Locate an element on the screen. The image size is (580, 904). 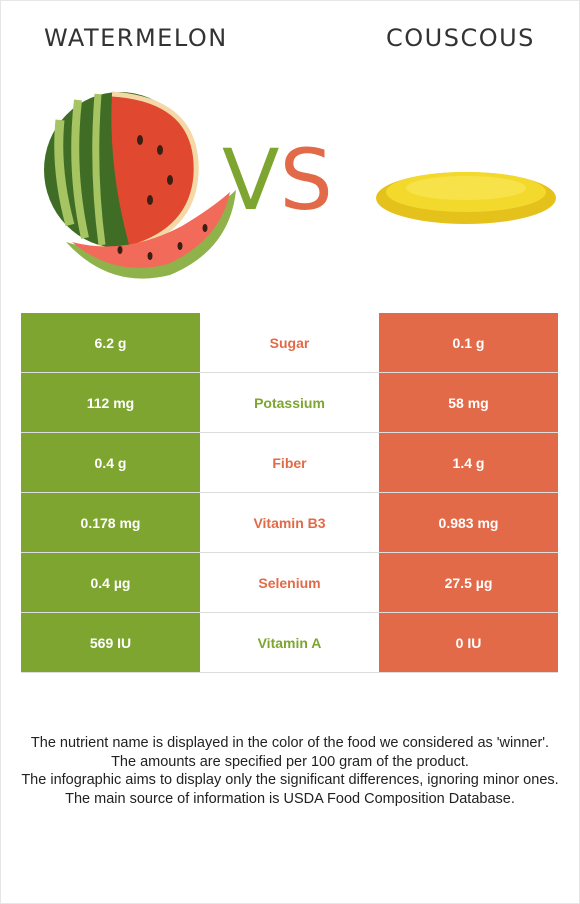
nutrient-name: Vitamin B3 is located at coordinates (289, 522).